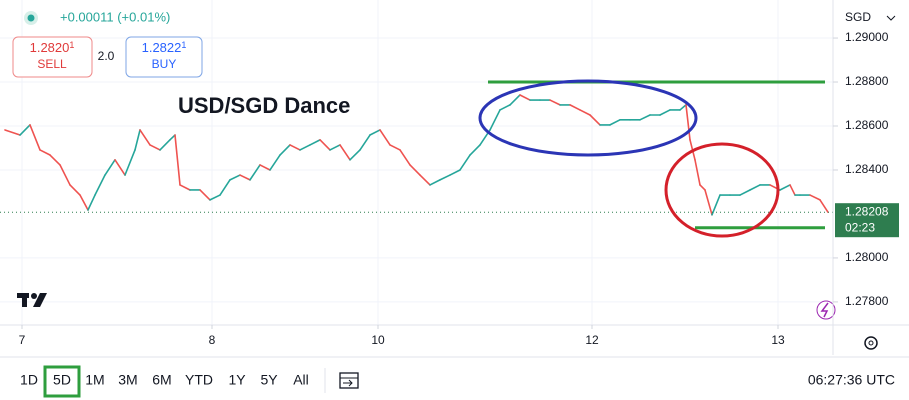 The height and width of the screenshot is (400, 909). Describe the element at coordinates (106, 56) in the screenshot. I see `spread: 2.0` at that location.